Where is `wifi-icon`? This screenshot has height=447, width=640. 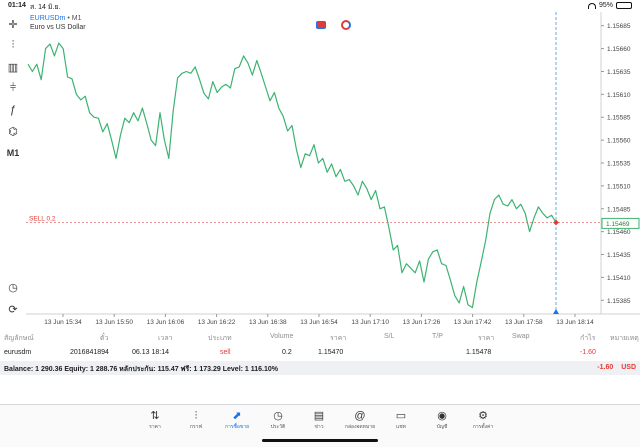
wifi-icon is located at coordinates (591, 5).